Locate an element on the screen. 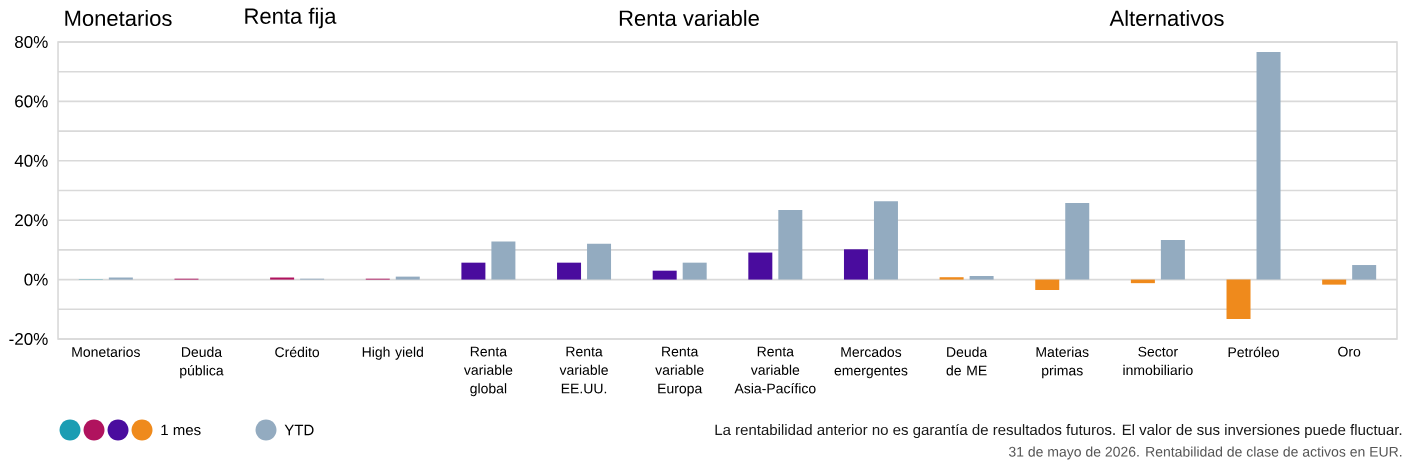  x-tick-label: Sector inmobiliario is located at coordinates (1158, 361).